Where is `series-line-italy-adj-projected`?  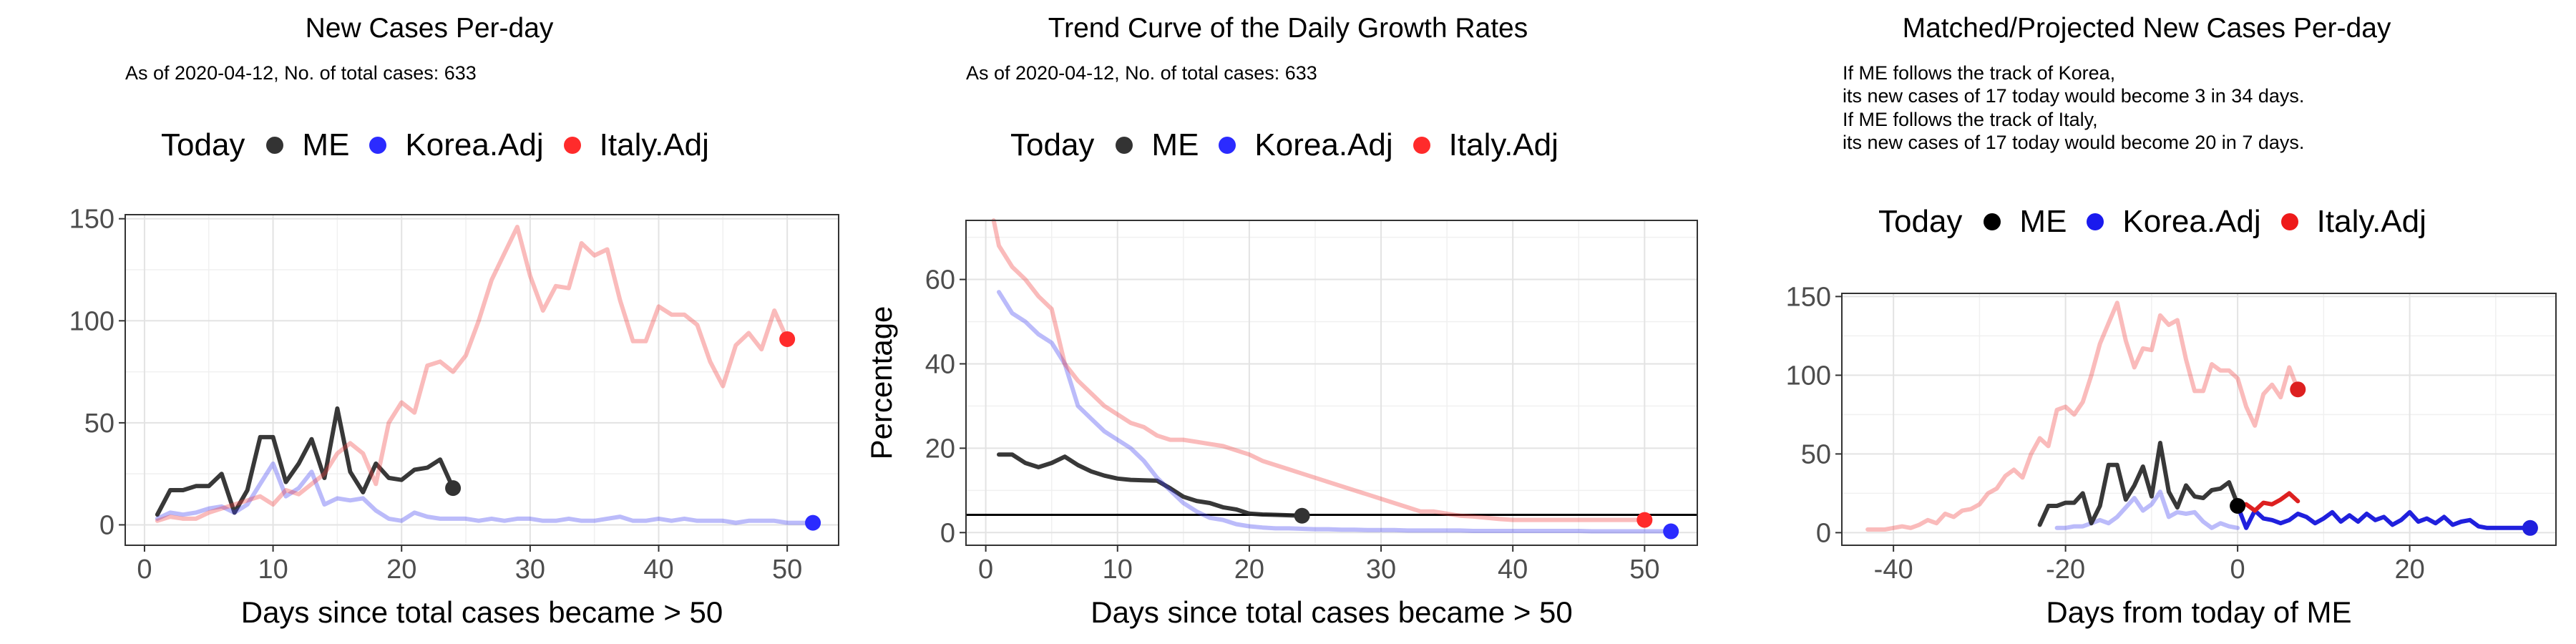 series-line-italy-adj-projected is located at coordinates (2268, 502).